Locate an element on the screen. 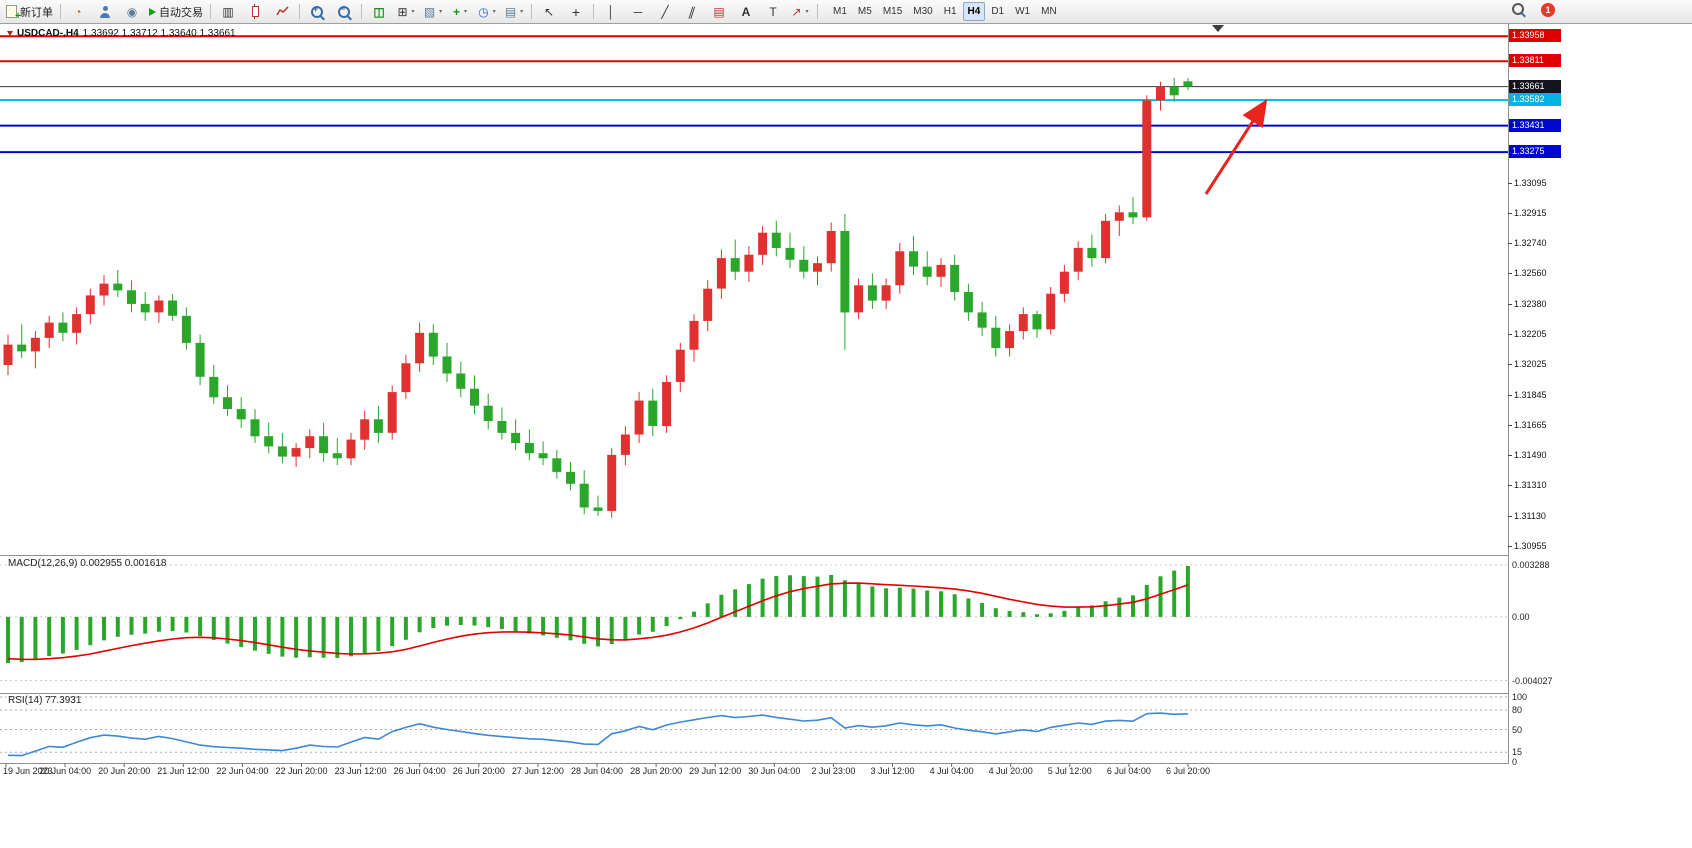 The height and width of the screenshot is (848, 1692). price-tick-label: 1.32380 is located at coordinates (1530, 303).